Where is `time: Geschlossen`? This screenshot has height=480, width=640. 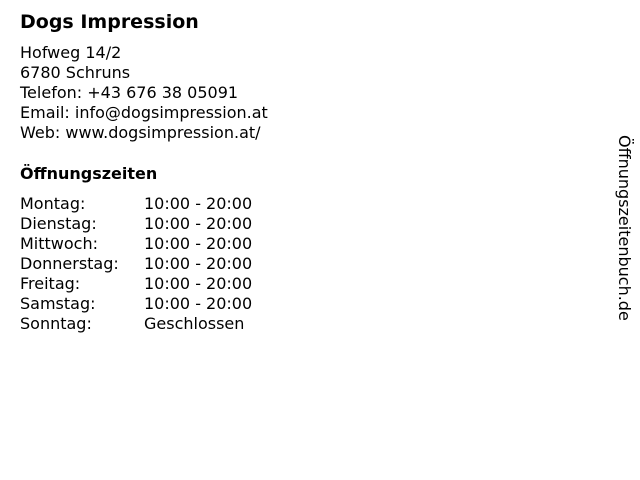
time: Geschlossen is located at coordinates (194, 323).